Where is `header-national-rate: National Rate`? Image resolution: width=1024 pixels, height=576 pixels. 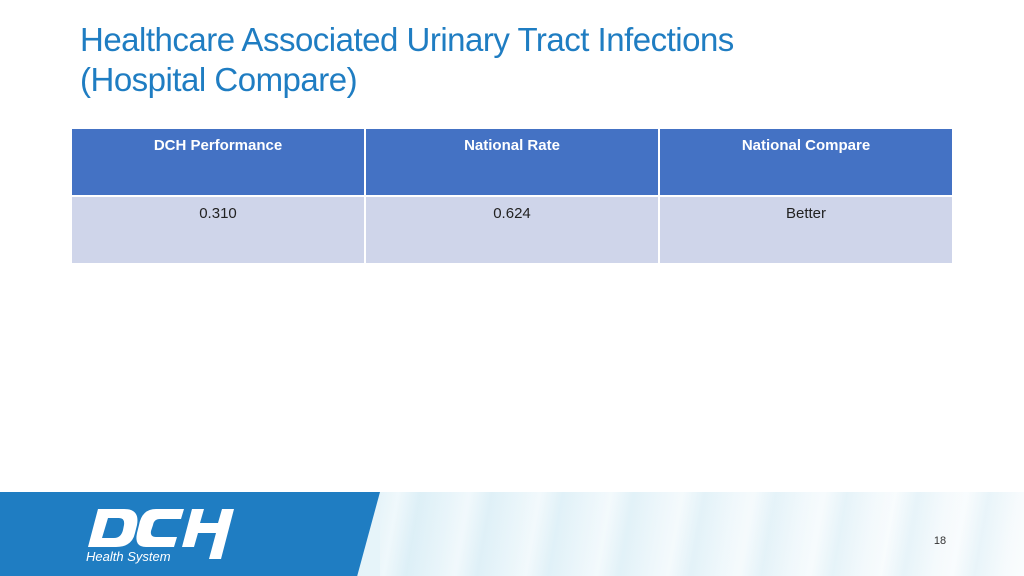
header-national-rate: National Rate is located at coordinates (512, 162).